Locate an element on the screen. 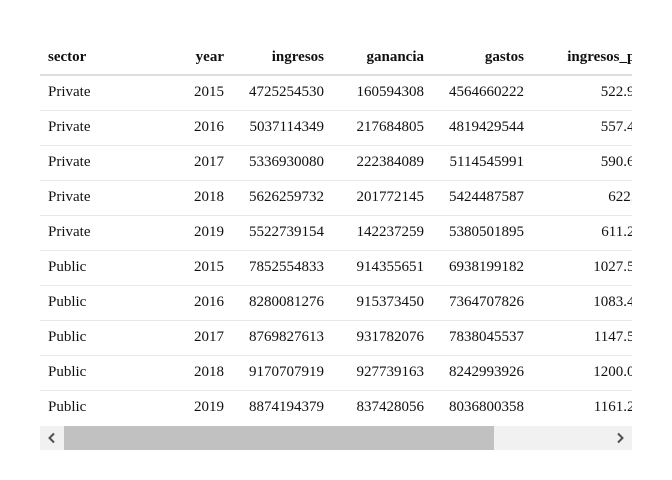 This screenshot has height=480, width=672. horizontal-scrollbar is located at coordinates (336, 438).